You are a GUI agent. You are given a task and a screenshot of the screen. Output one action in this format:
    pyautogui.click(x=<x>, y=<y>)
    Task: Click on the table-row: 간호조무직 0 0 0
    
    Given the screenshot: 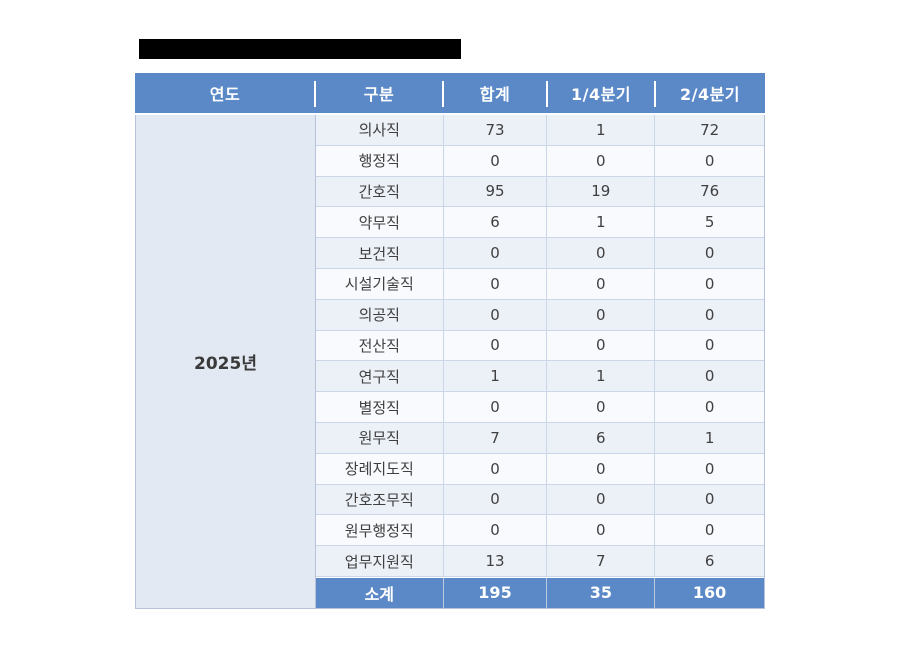 What is the action you would take?
    pyautogui.click(x=540, y=500)
    